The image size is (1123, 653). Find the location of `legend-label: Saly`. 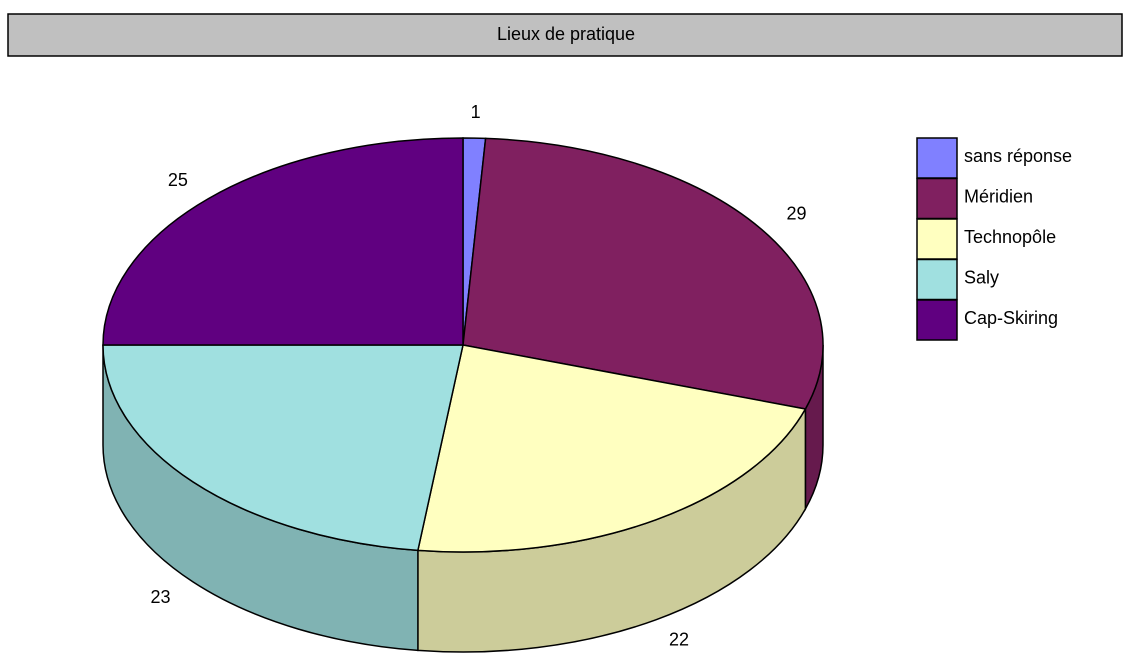

legend-label: Saly is located at coordinates (981, 277).